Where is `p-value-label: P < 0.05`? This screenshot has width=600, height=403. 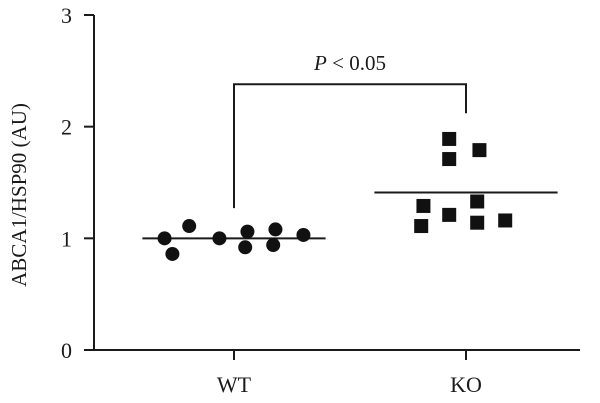
p-value-label: P < 0.05 is located at coordinates (349, 63).